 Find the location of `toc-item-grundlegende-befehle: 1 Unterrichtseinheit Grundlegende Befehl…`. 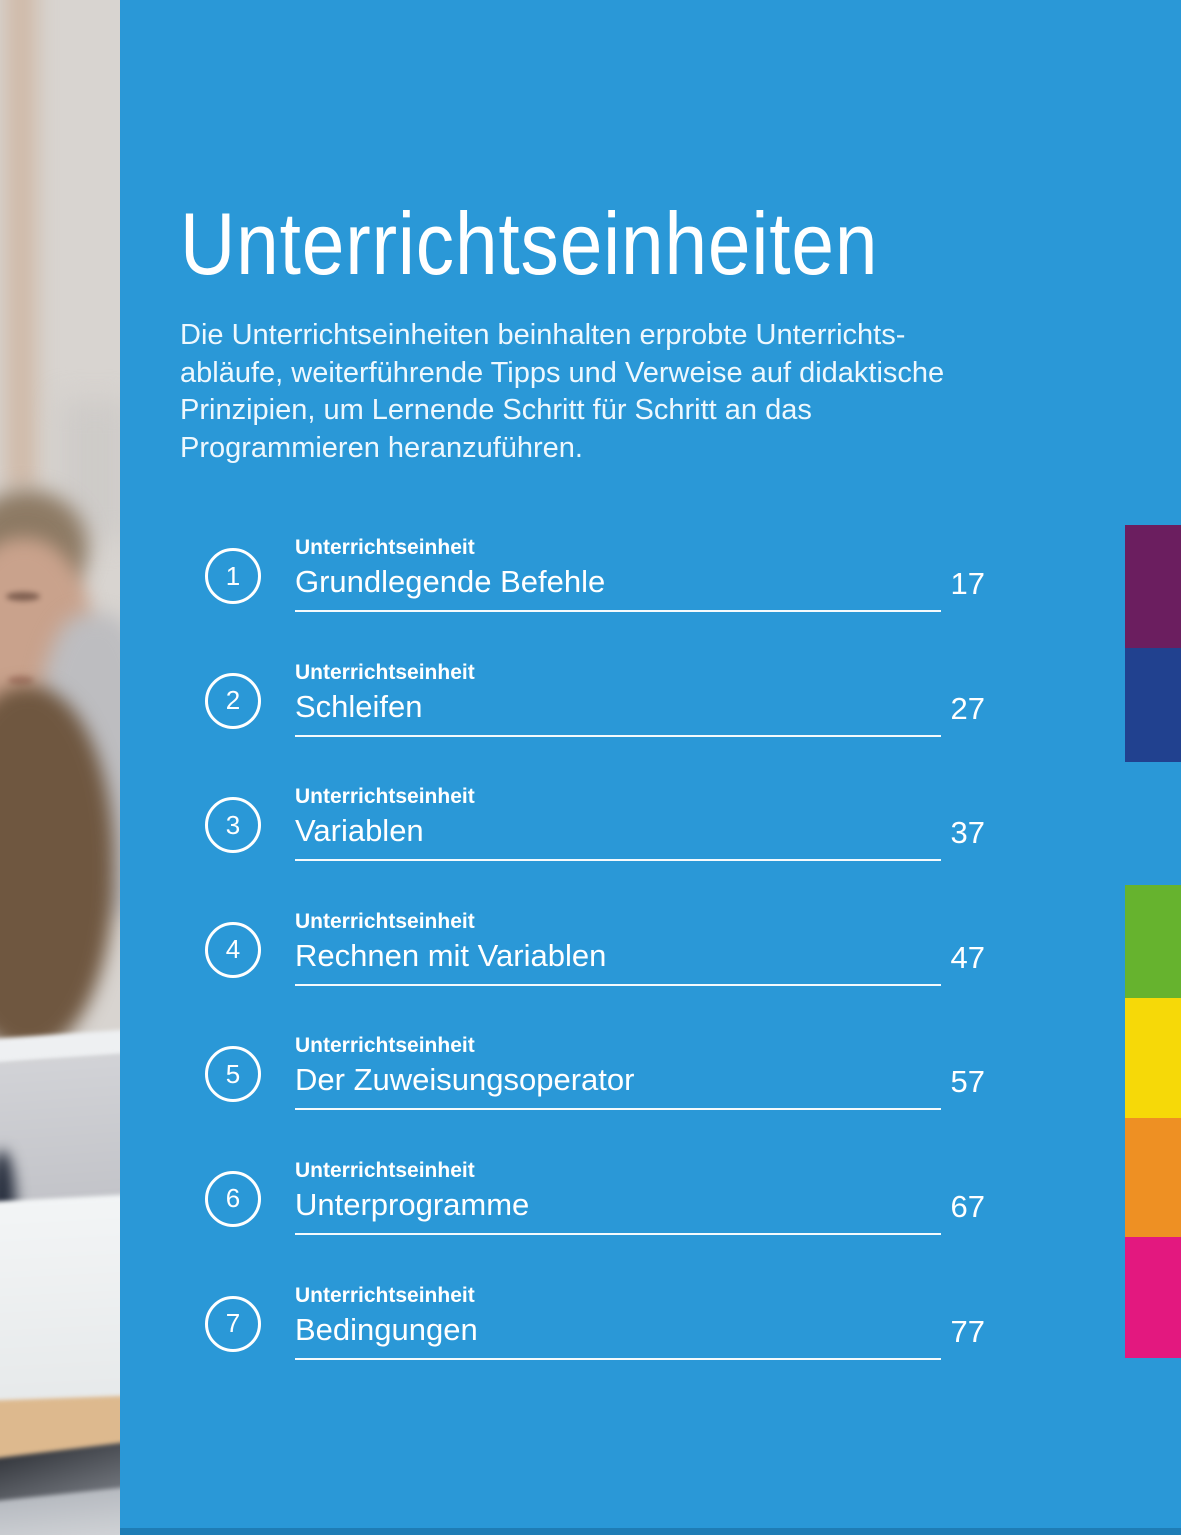

toc-item-grundlegende-befehle: 1 Unterrichtseinheit Grundlegende Befehl… is located at coordinates (595, 585).